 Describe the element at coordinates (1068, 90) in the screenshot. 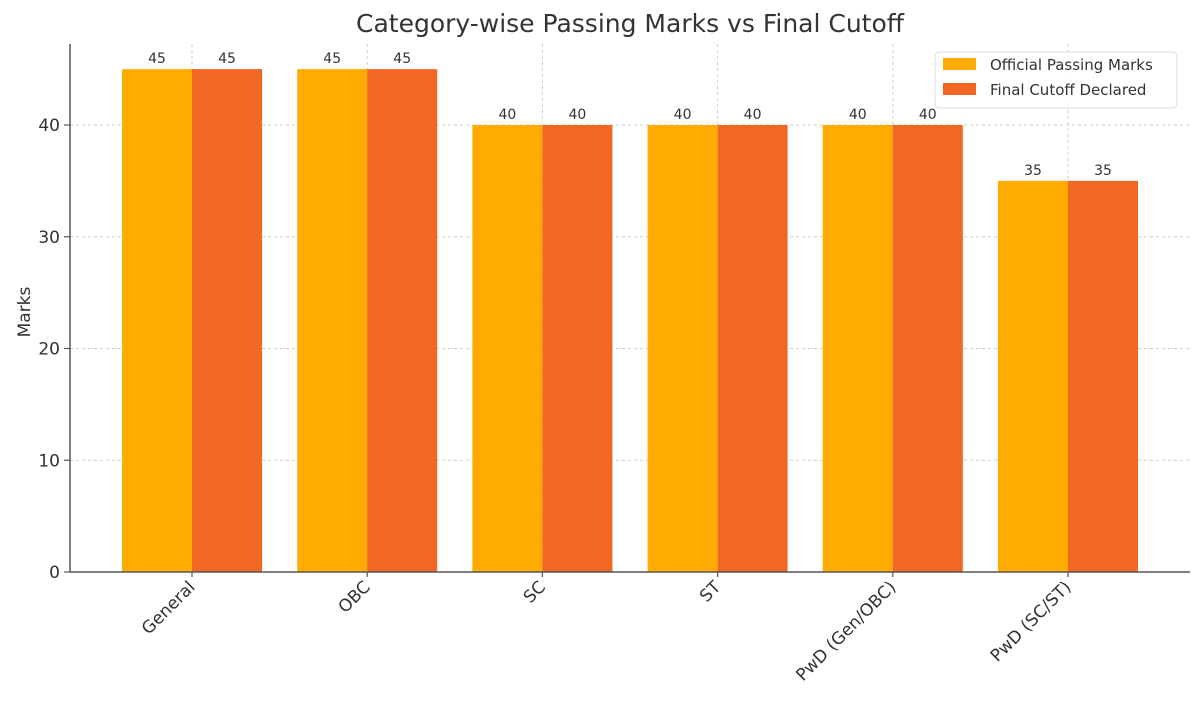

I see `legend-label: Final Cutoff Declared` at that location.